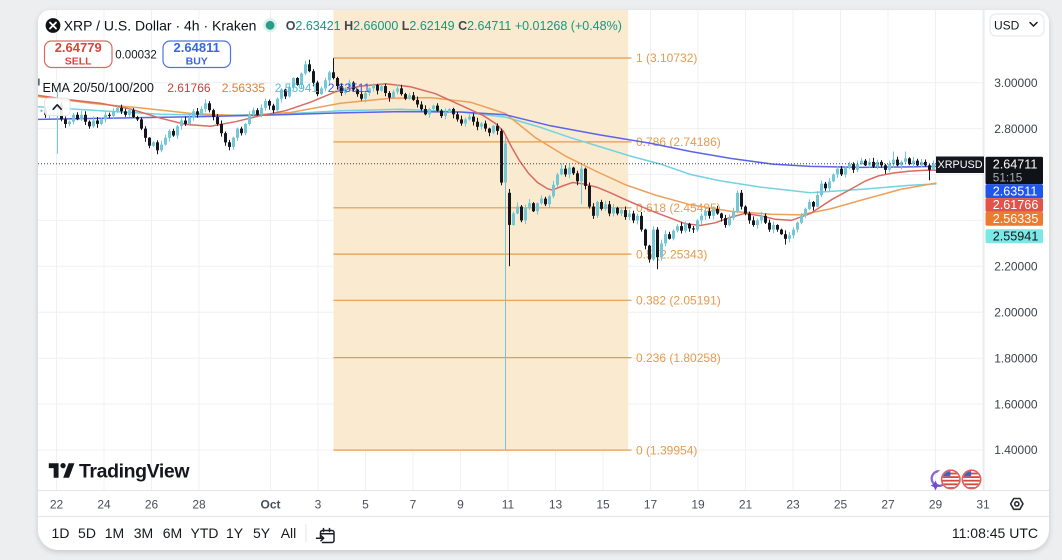 This screenshot has height=560, width=1062. What do you see at coordinates (104, 505) in the screenshot?
I see `svg-text: 24` at bounding box center [104, 505].